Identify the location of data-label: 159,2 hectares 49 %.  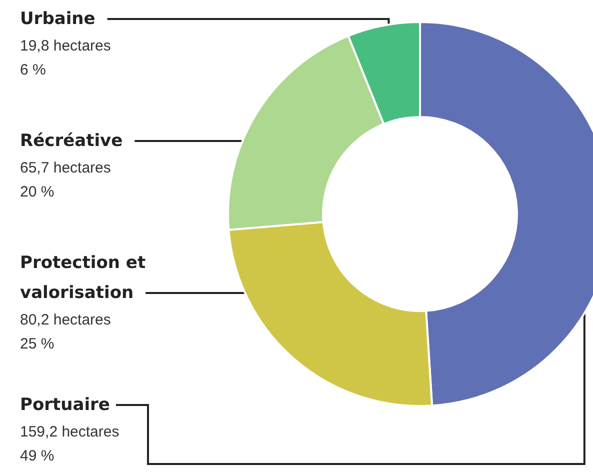
(70, 444).